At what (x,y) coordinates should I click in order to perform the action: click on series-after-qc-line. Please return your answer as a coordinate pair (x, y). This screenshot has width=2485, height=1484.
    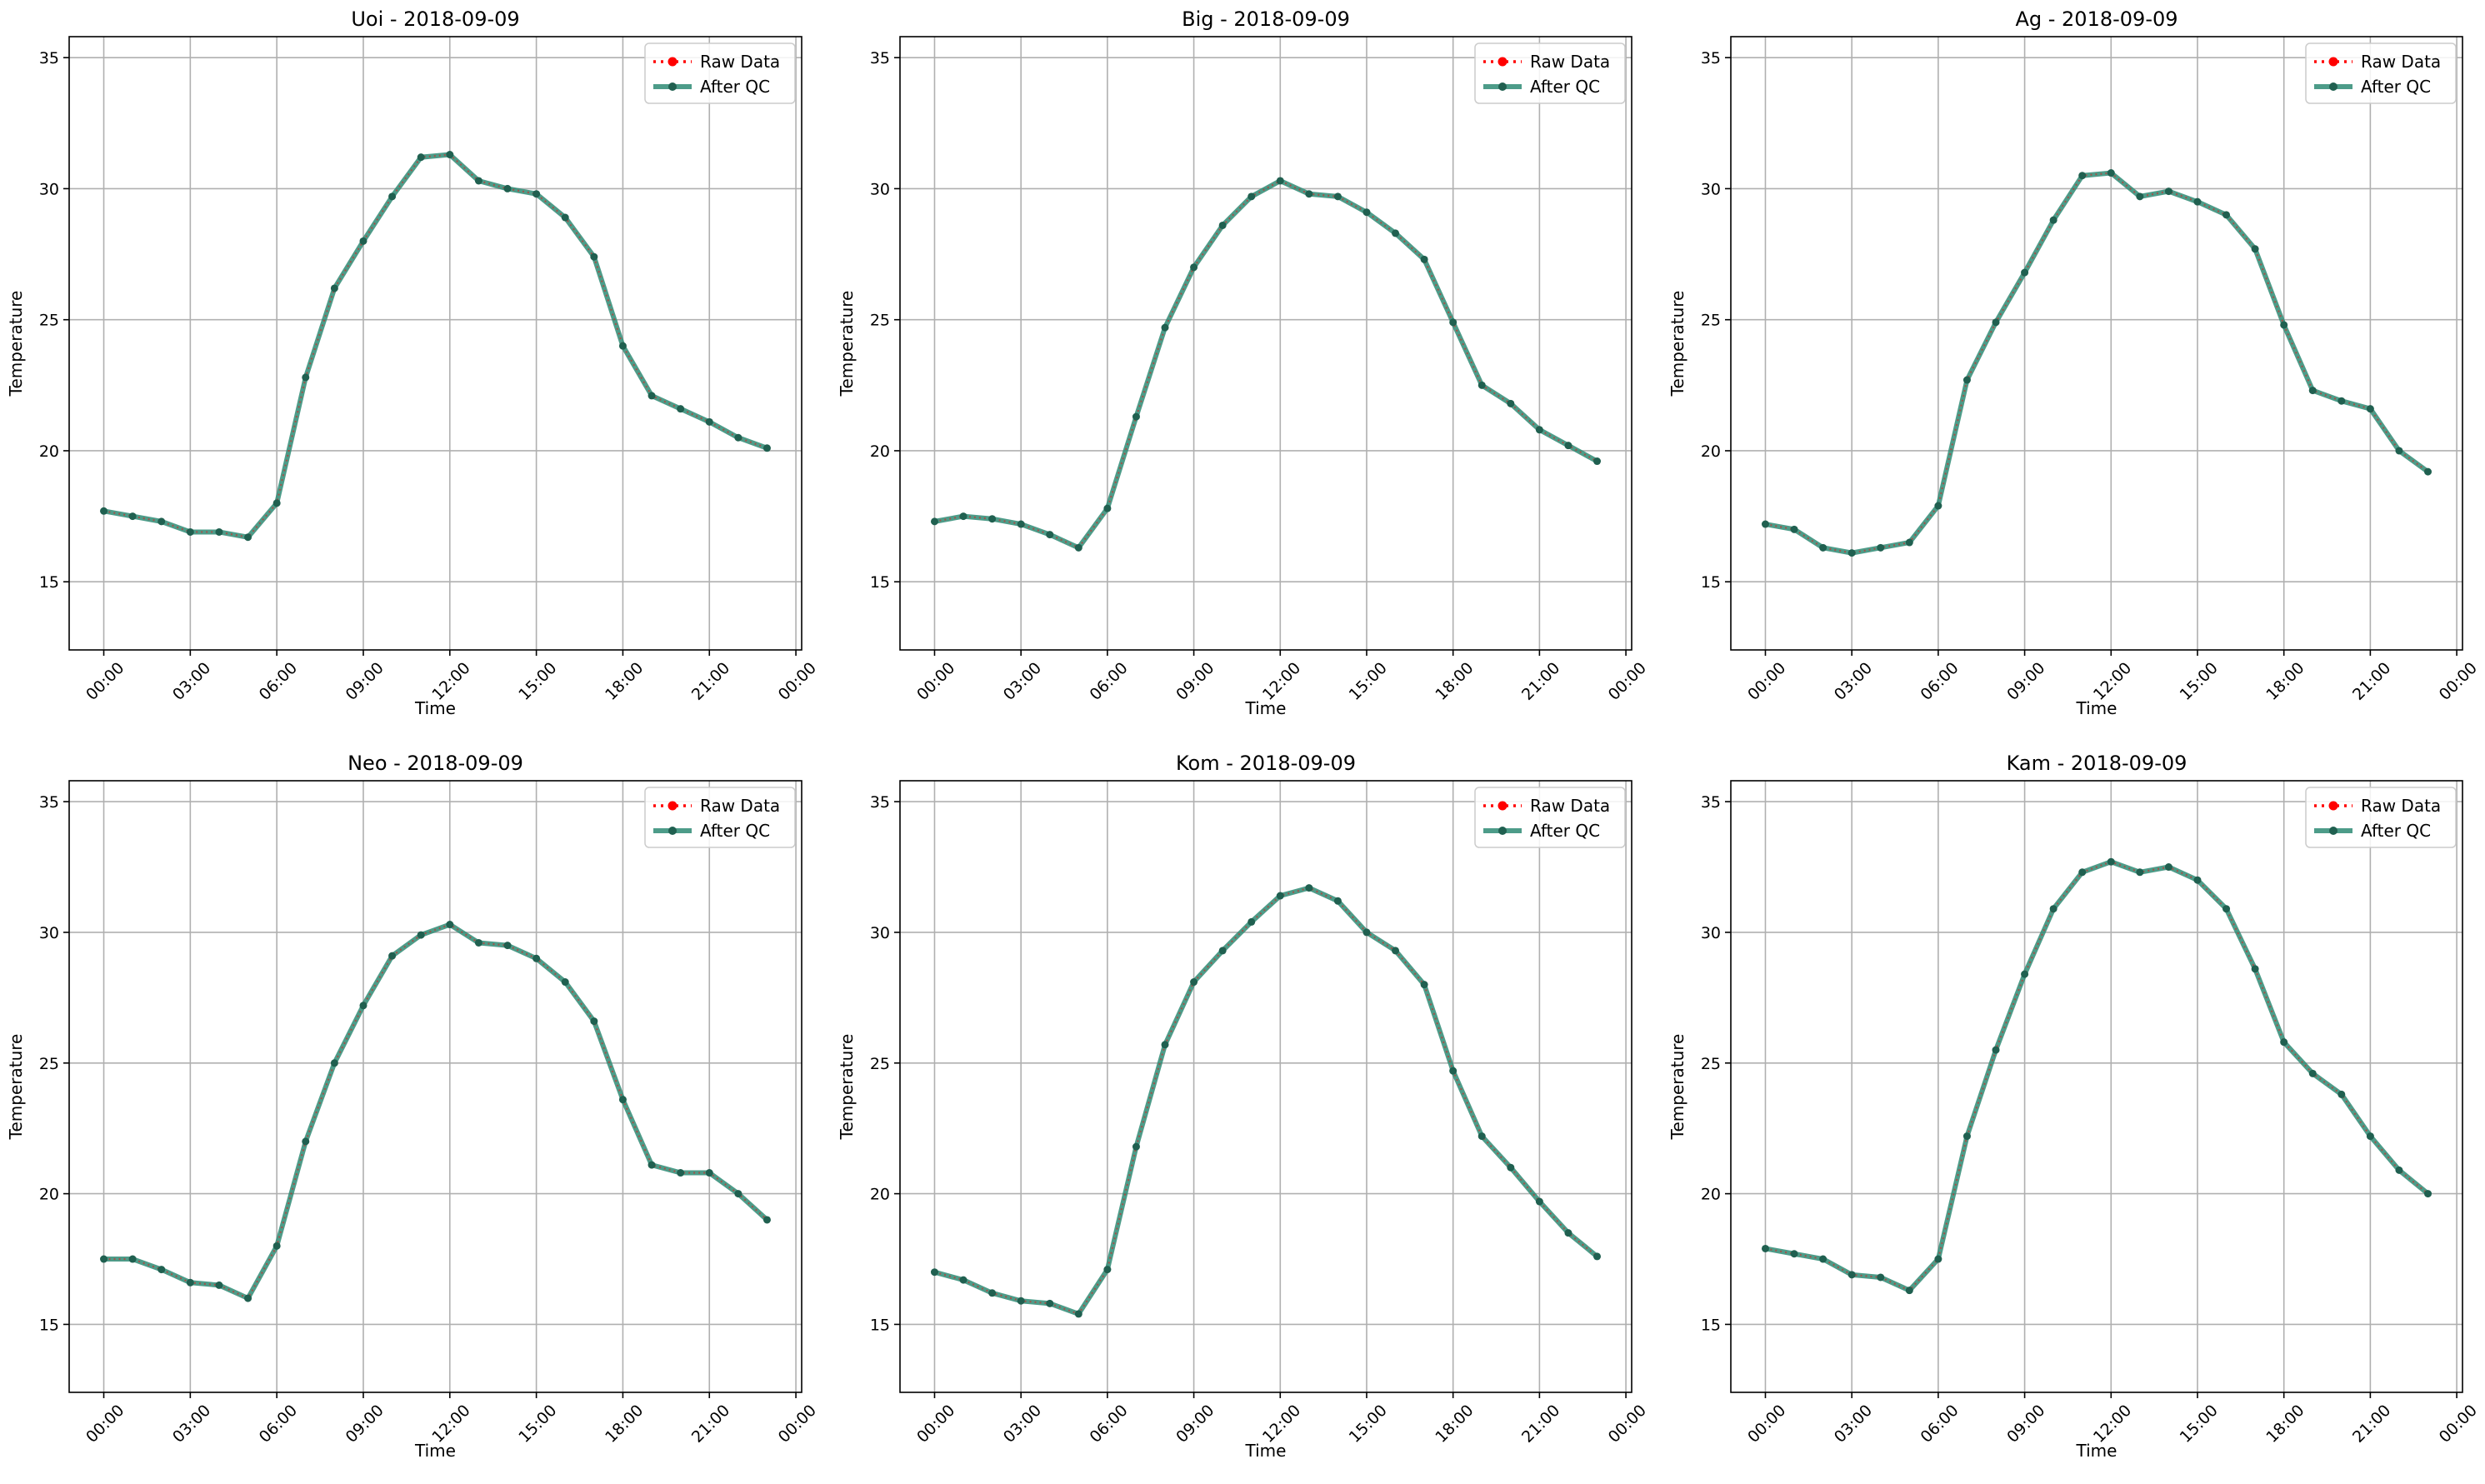
    Looking at the image, I should click on (436, 346).